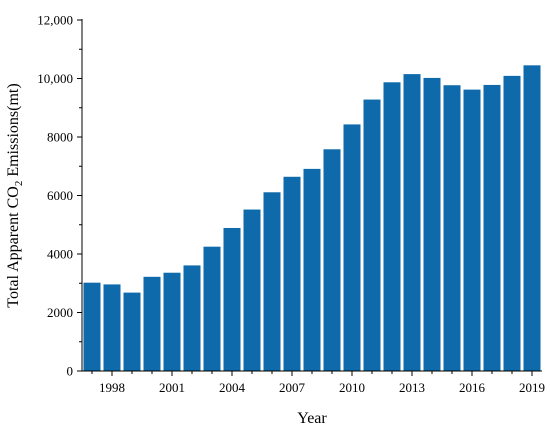 This screenshot has height=430, width=550. Describe the element at coordinates (132, 331) in the screenshot. I see `bar-1999` at that location.